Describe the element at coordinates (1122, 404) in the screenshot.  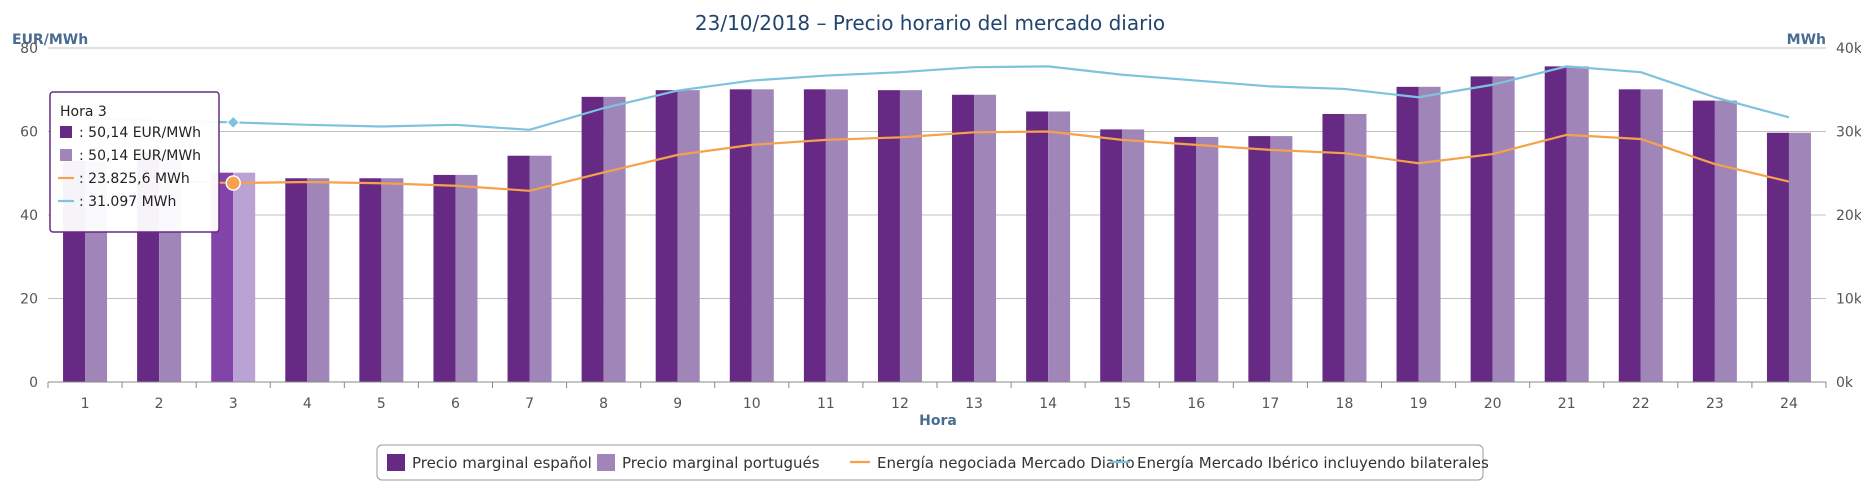
I see `x-tick-label: 15` at that location.